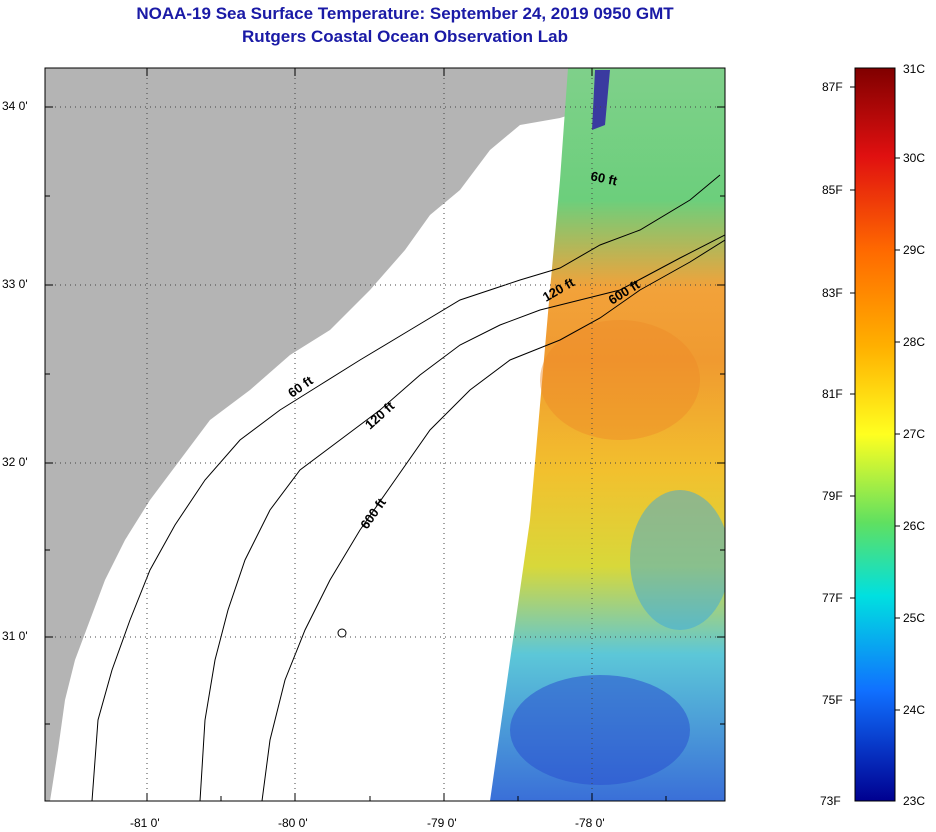 This screenshot has width=936, height=832. I want to click on colorbar-f-label: 87F, so click(832, 87).